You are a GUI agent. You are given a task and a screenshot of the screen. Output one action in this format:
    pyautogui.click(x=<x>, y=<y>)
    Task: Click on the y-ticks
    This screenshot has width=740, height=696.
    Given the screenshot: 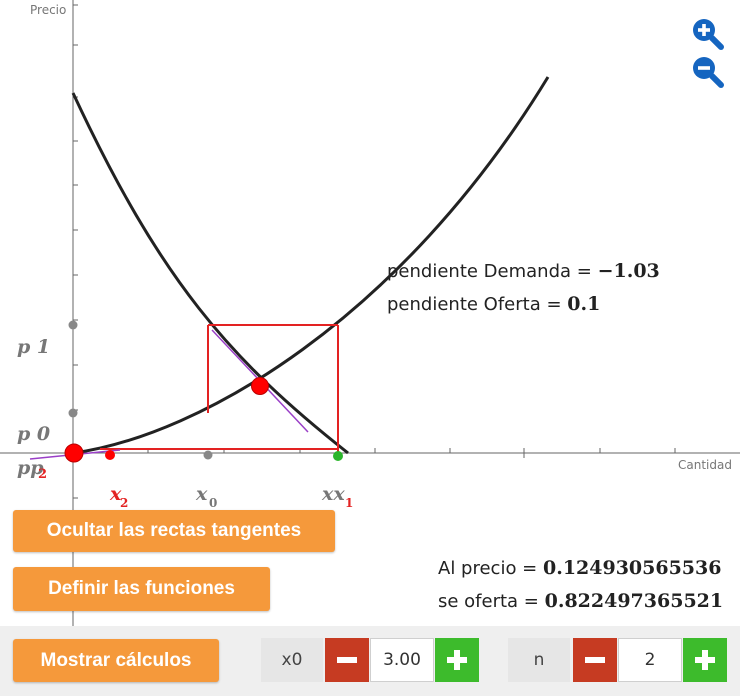 What is the action you would take?
    pyautogui.click(x=75, y=296)
    